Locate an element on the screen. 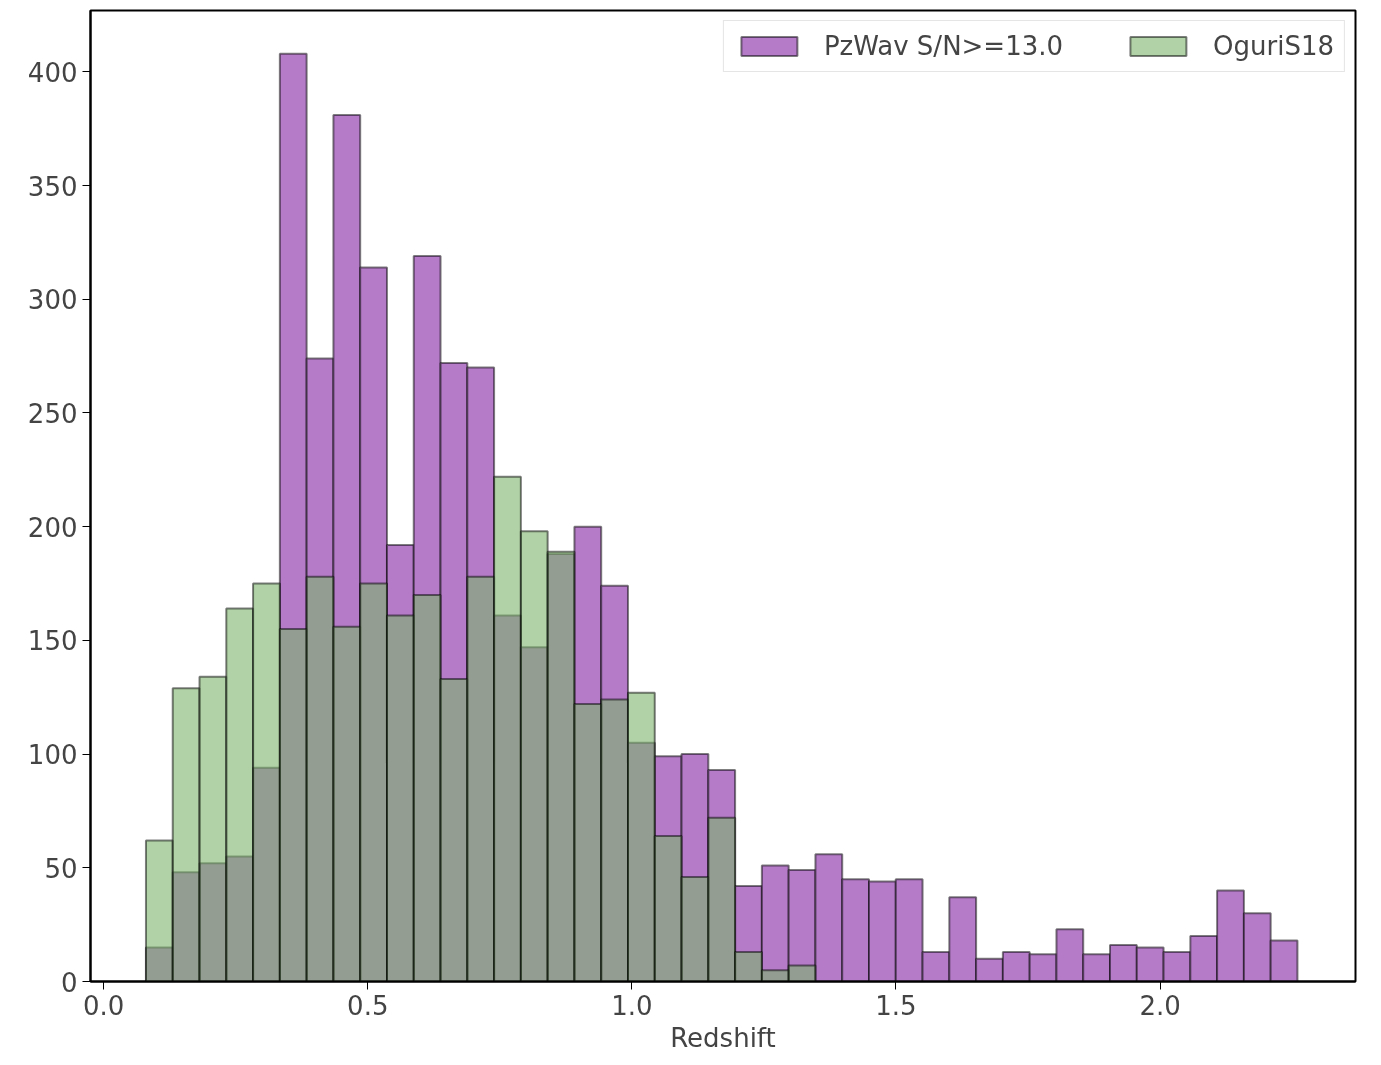 This screenshot has height=1065, width=1381. y-tick-label: 200 is located at coordinates (52, 527).